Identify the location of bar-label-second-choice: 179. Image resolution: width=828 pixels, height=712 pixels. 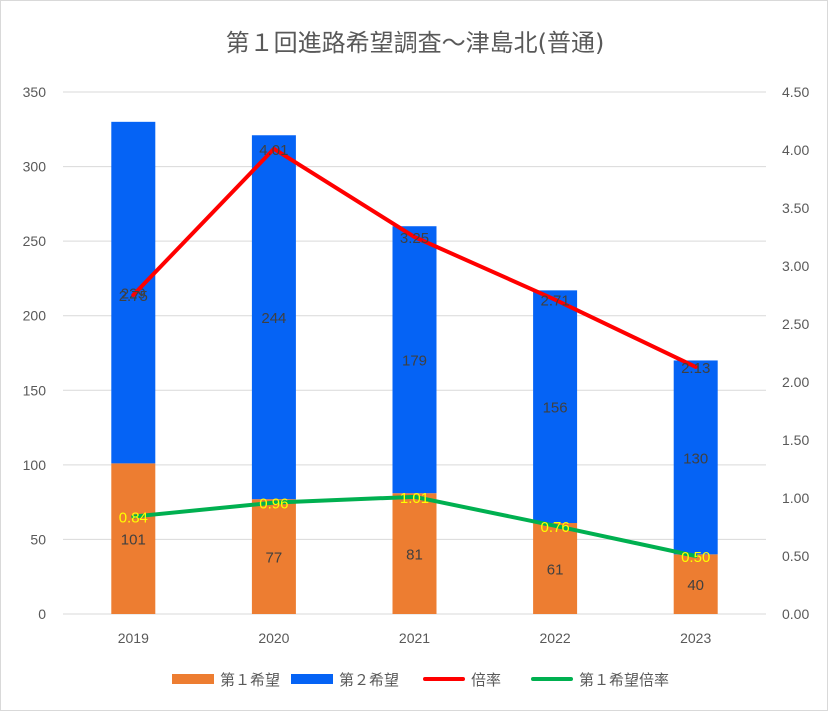
(414, 361).